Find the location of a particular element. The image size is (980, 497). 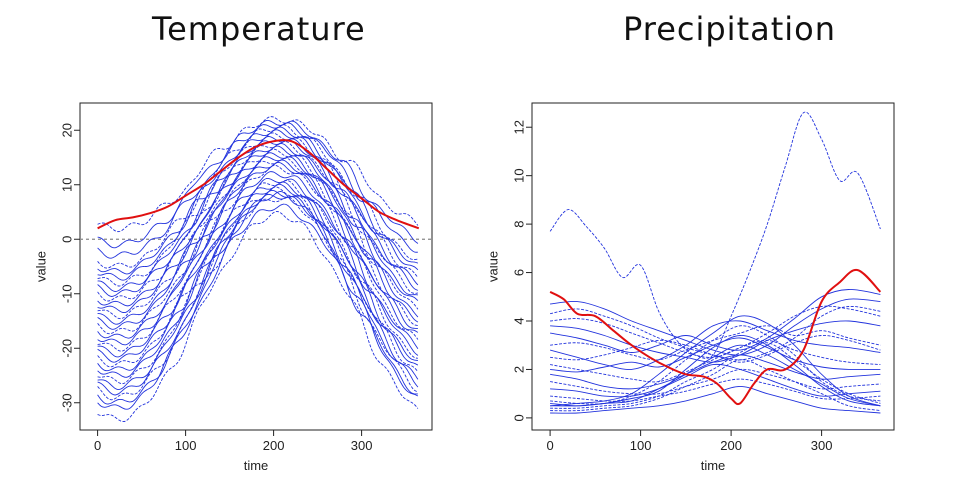

temp-y-tick-label: -20 is located at coordinates (66, 348).